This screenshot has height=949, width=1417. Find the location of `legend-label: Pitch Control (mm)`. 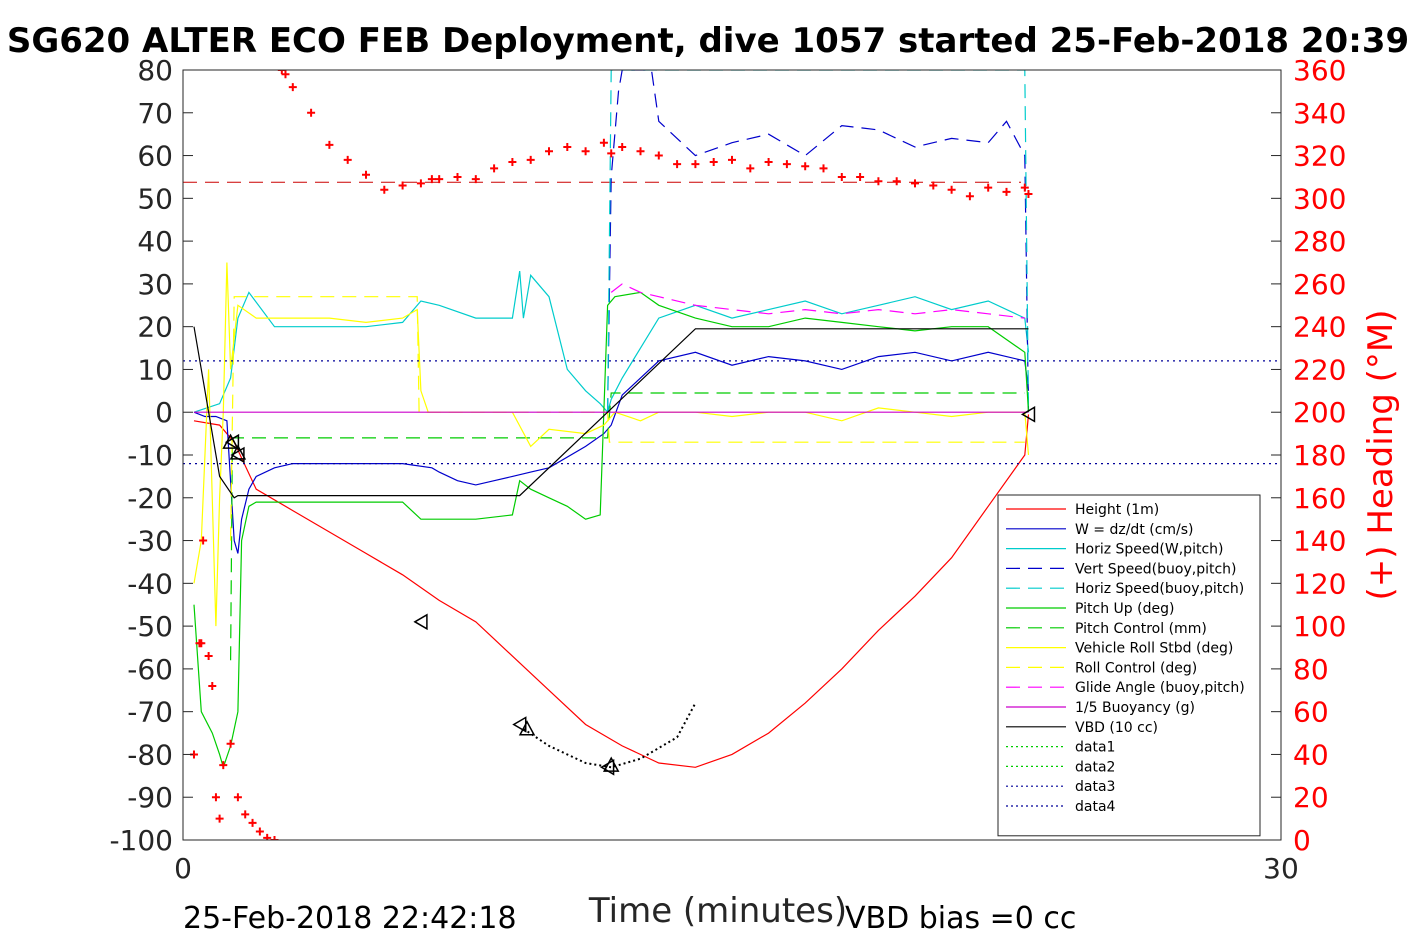

legend-label: Pitch Control (mm) is located at coordinates (1141, 629).